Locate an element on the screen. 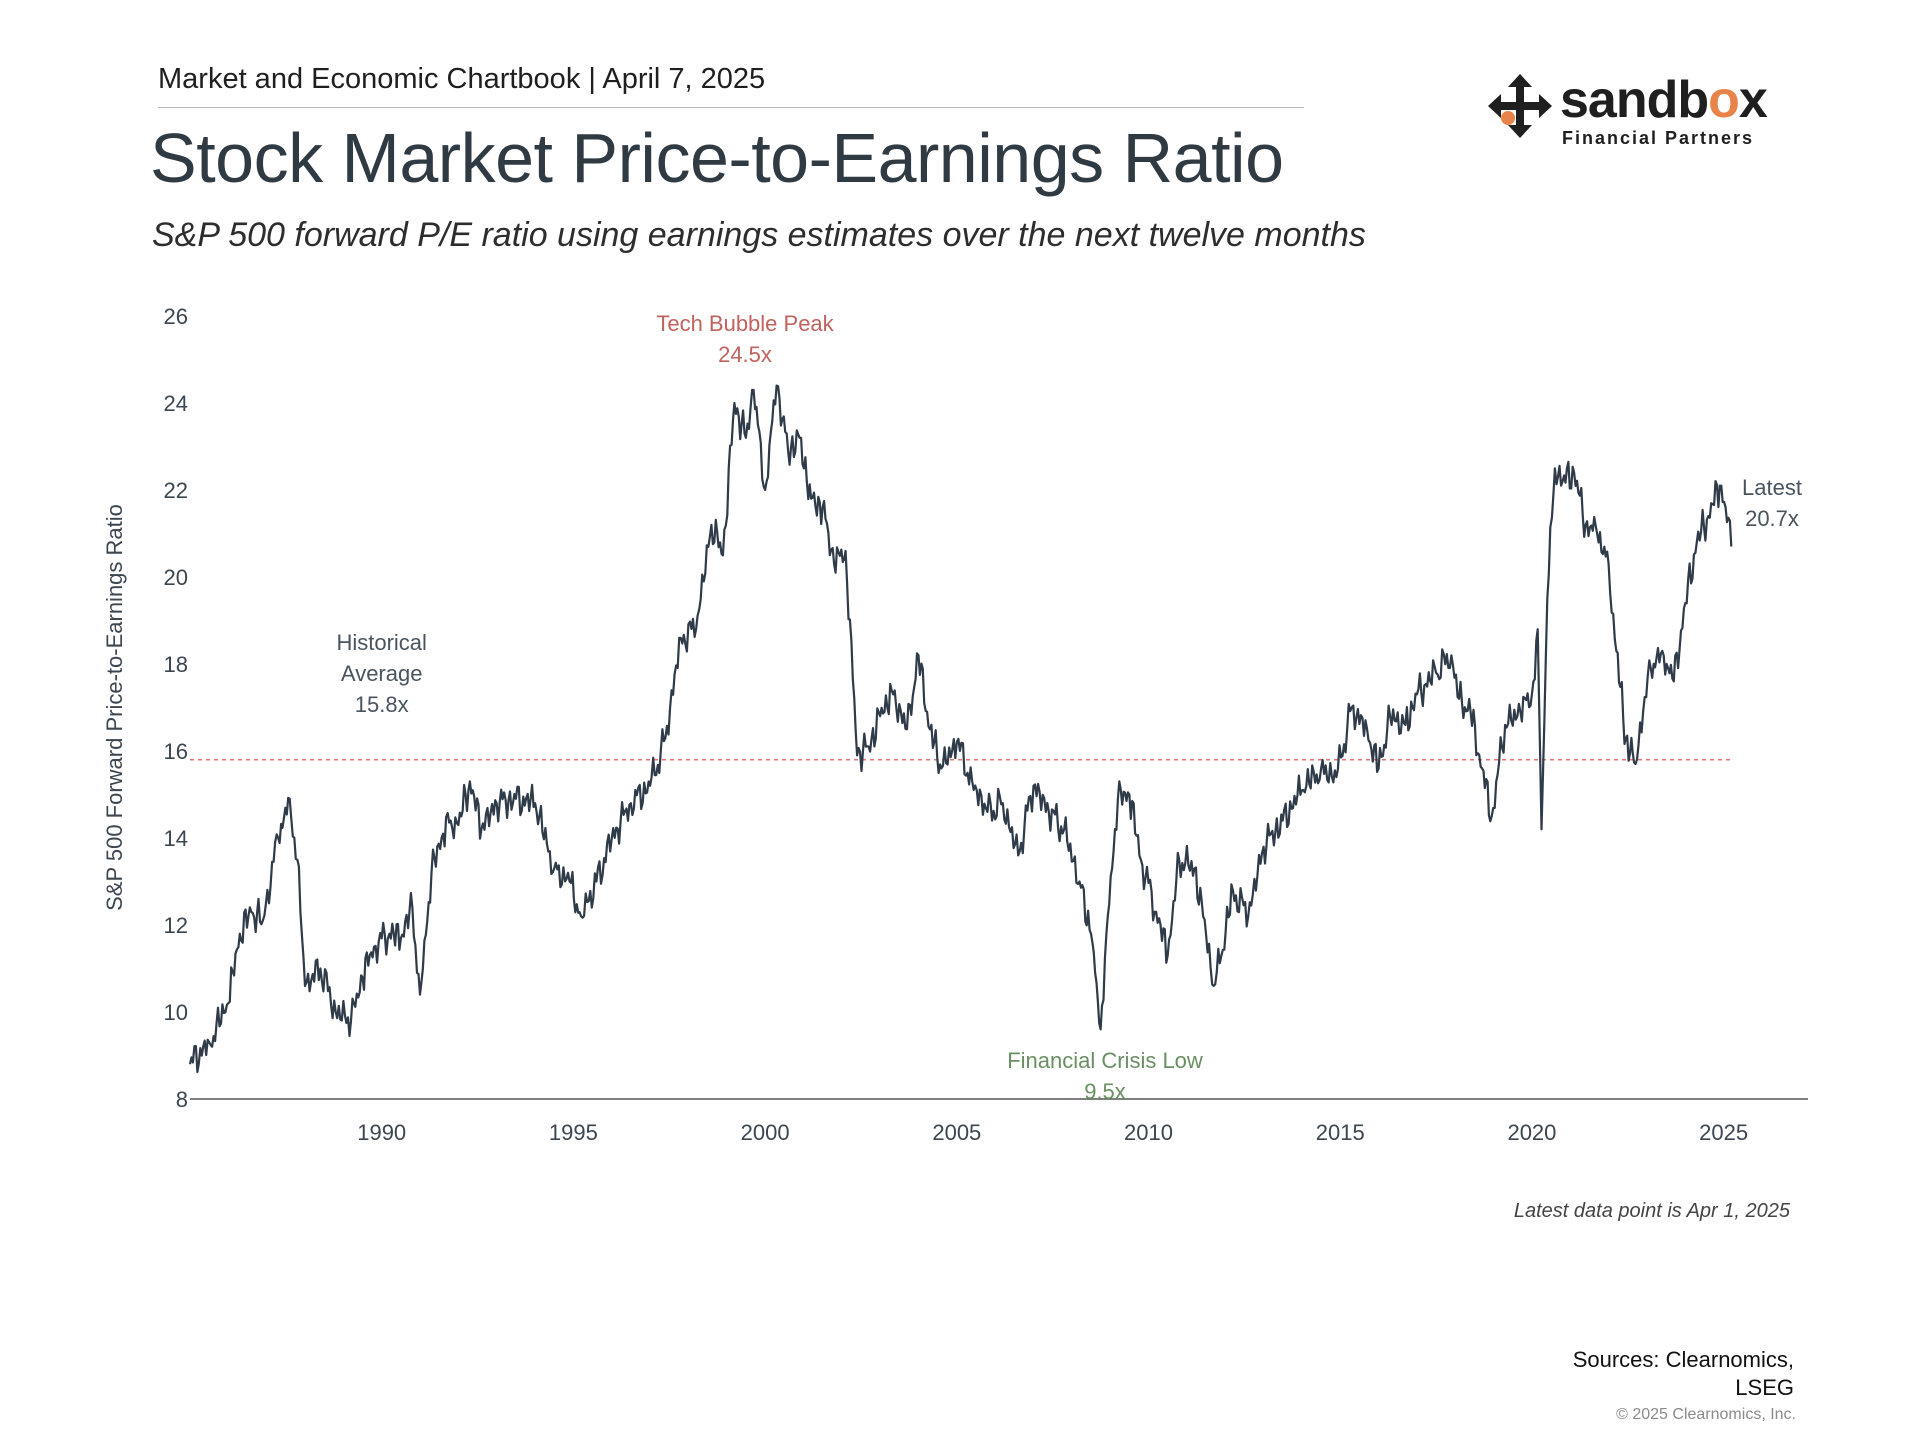 The image size is (1920, 1440). y-tick-label: 12 is located at coordinates (176, 925).